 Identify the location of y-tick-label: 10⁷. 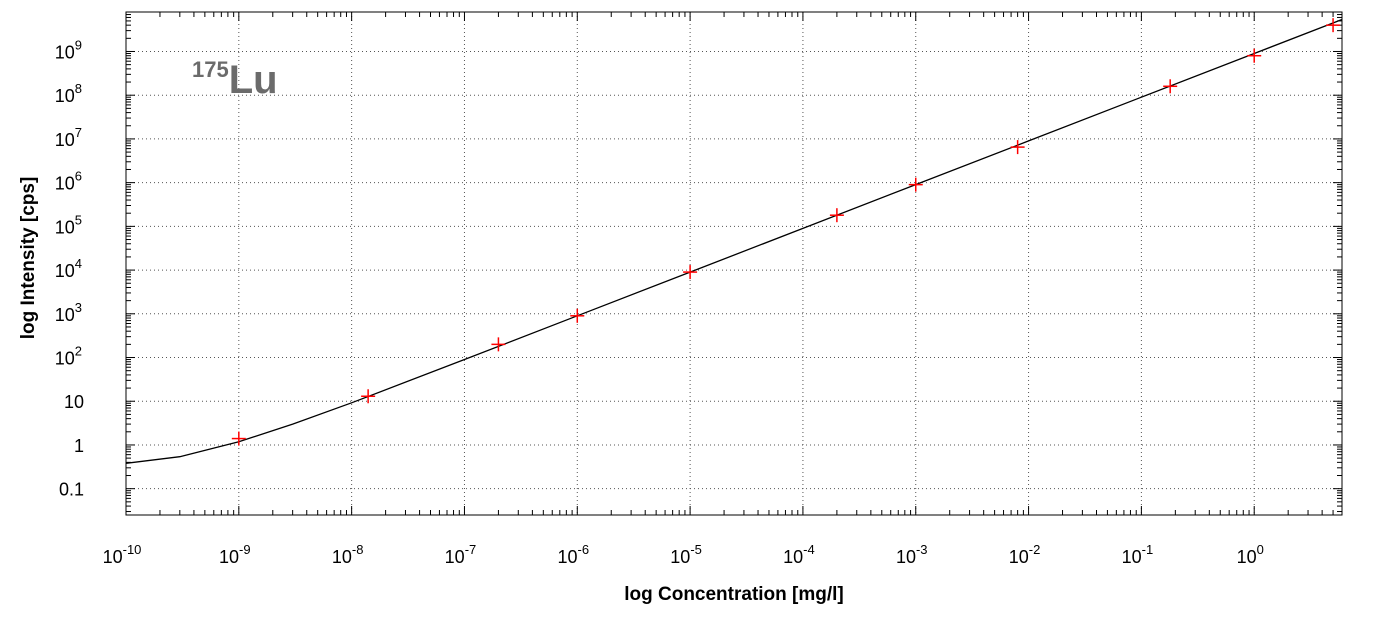
(68, 137).